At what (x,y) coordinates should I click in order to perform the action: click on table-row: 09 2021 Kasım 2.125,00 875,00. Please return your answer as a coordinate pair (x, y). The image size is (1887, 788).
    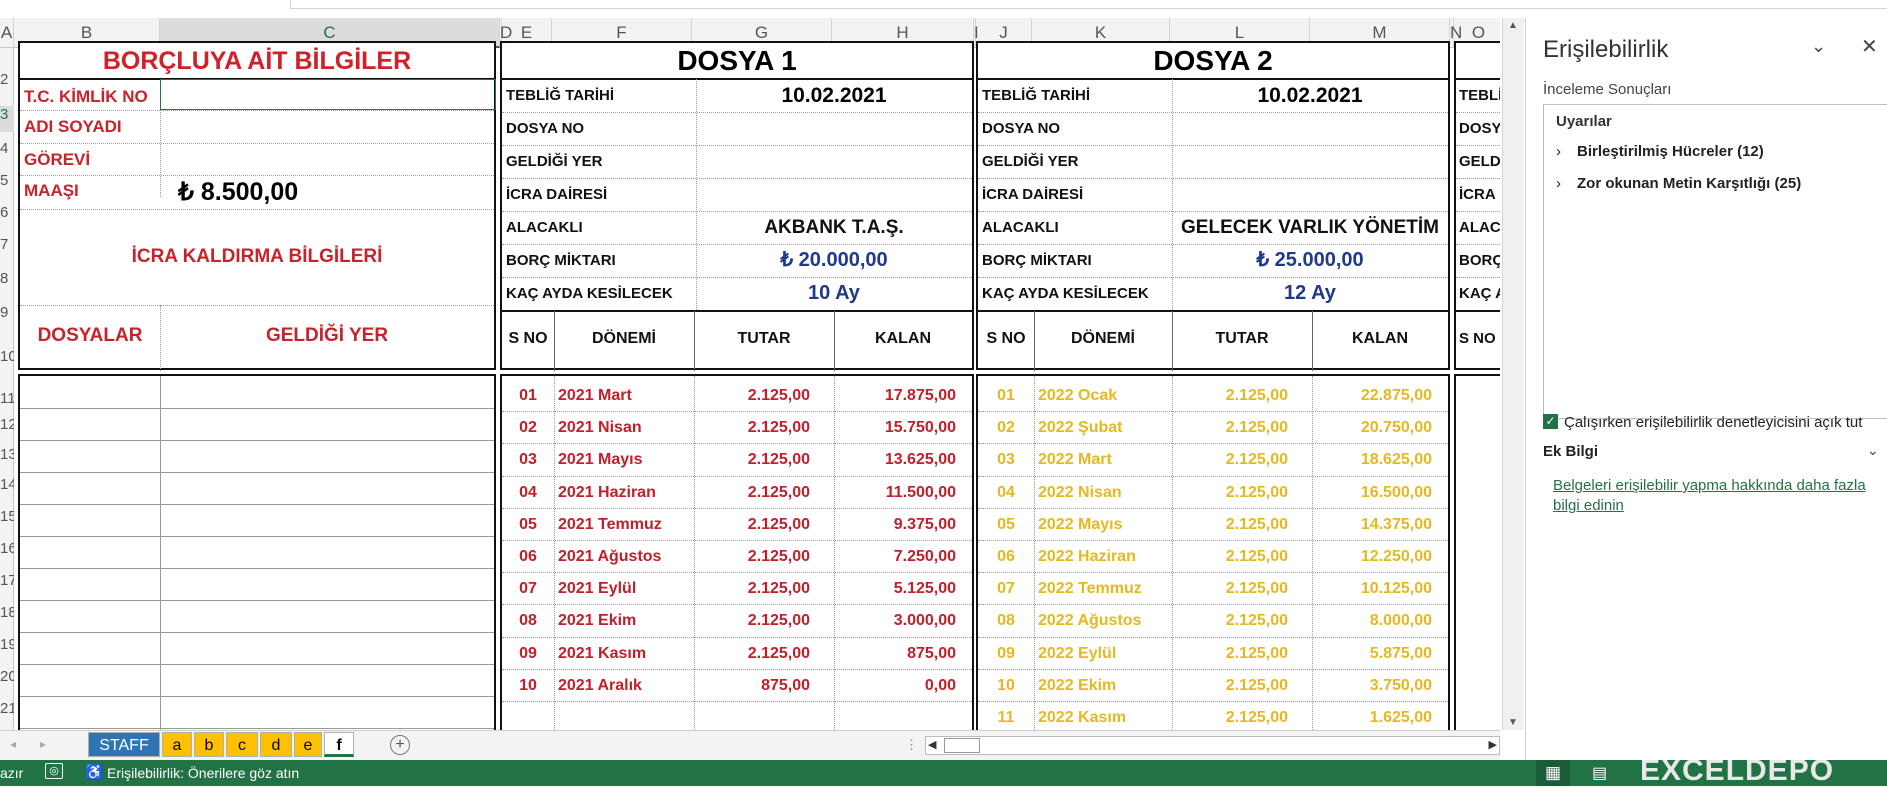
    Looking at the image, I should click on (737, 654).